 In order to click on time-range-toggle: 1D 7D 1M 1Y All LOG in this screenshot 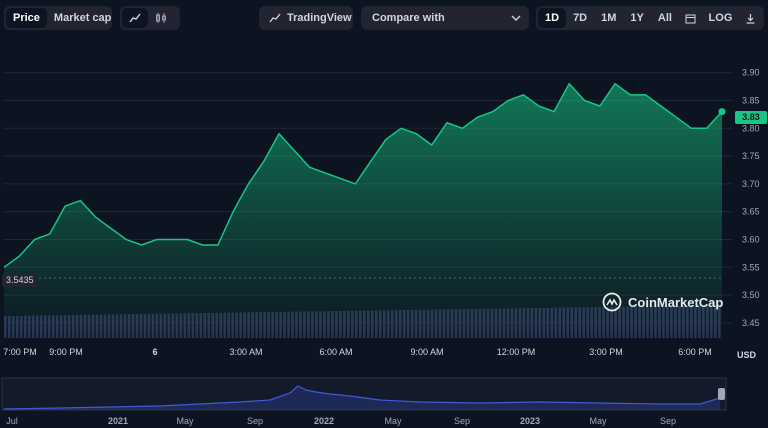, I will do `click(650, 18)`.